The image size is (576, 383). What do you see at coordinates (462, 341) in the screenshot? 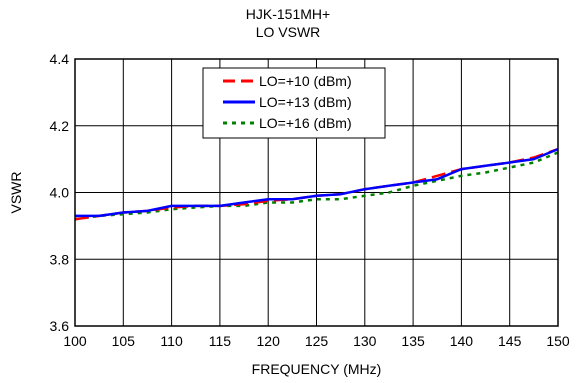
I see `x-tick-label: 140` at bounding box center [462, 341].